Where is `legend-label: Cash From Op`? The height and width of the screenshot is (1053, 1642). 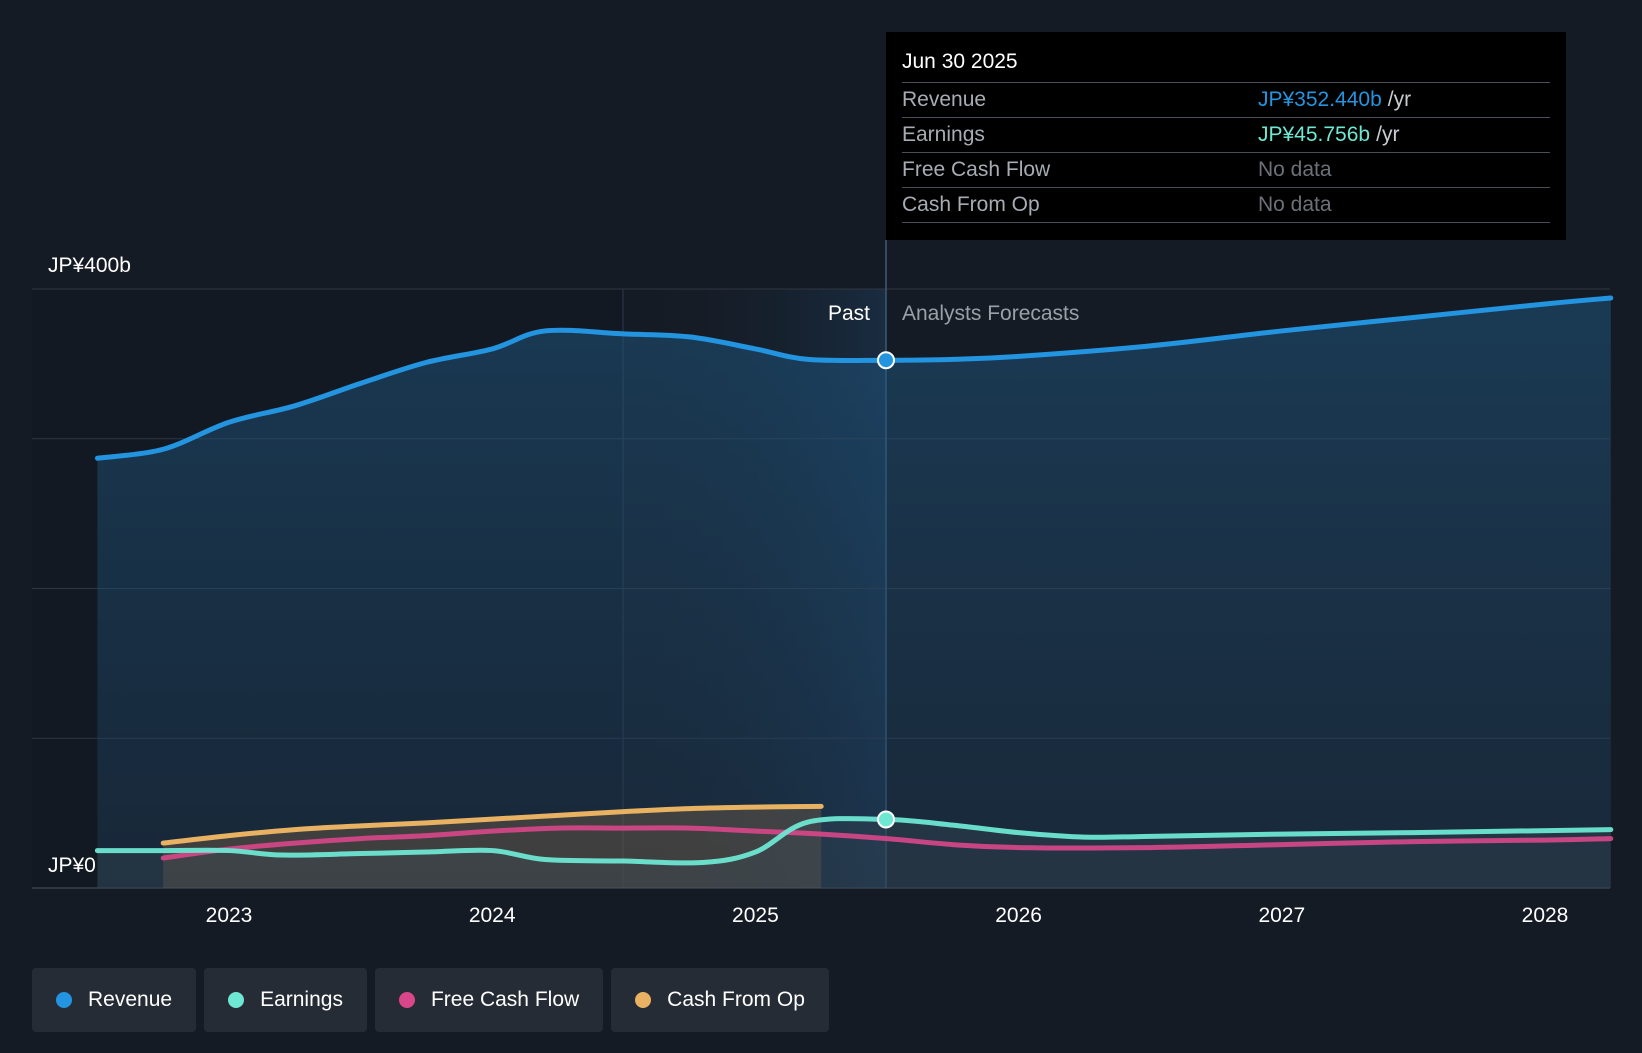 legend-label: Cash From Op is located at coordinates (736, 999).